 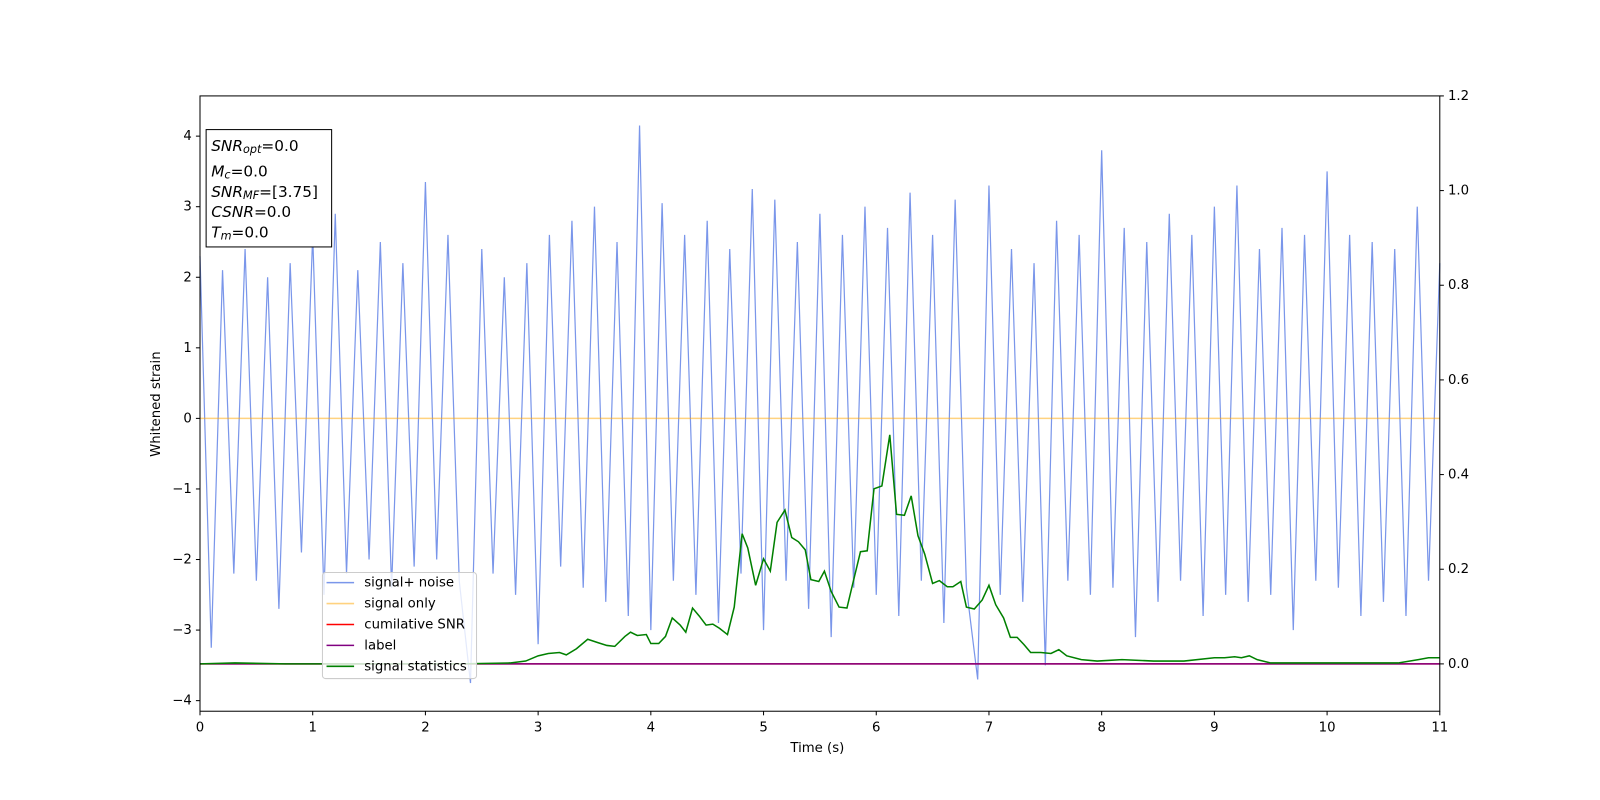 I want to click on x-tick-label: 9, so click(x=1214, y=728).